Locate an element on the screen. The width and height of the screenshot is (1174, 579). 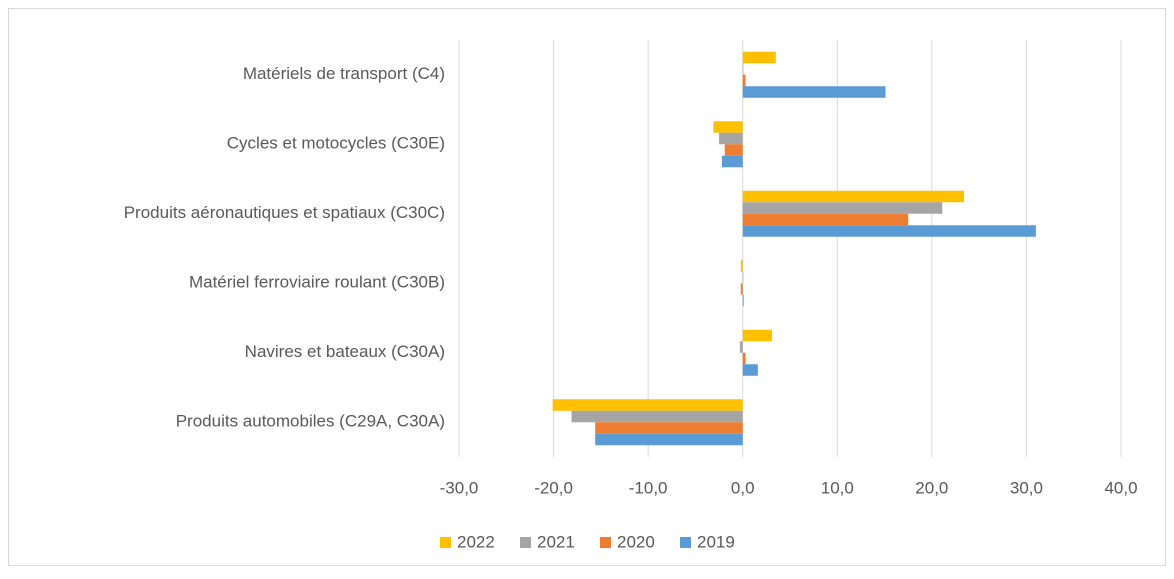
legend-label: 2021 is located at coordinates (556, 541).